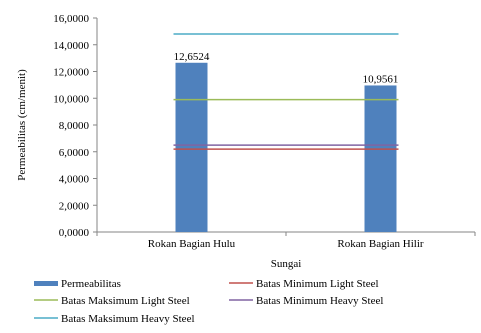 The width and height of the screenshot is (481, 333). What do you see at coordinates (74, 233) in the screenshot?
I see `y-tick-label: 0,0000` at bounding box center [74, 233].